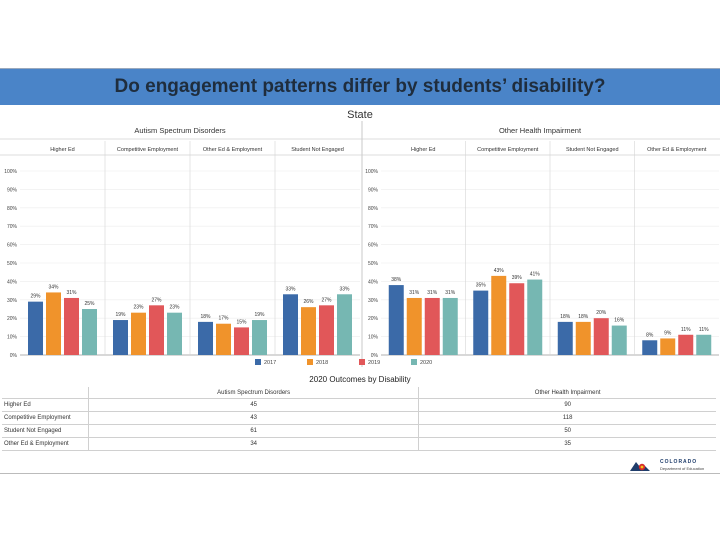  What do you see at coordinates (45, 431) in the screenshot?
I see `row-label: Student Not Engaged` at bounding box center [45, 431].